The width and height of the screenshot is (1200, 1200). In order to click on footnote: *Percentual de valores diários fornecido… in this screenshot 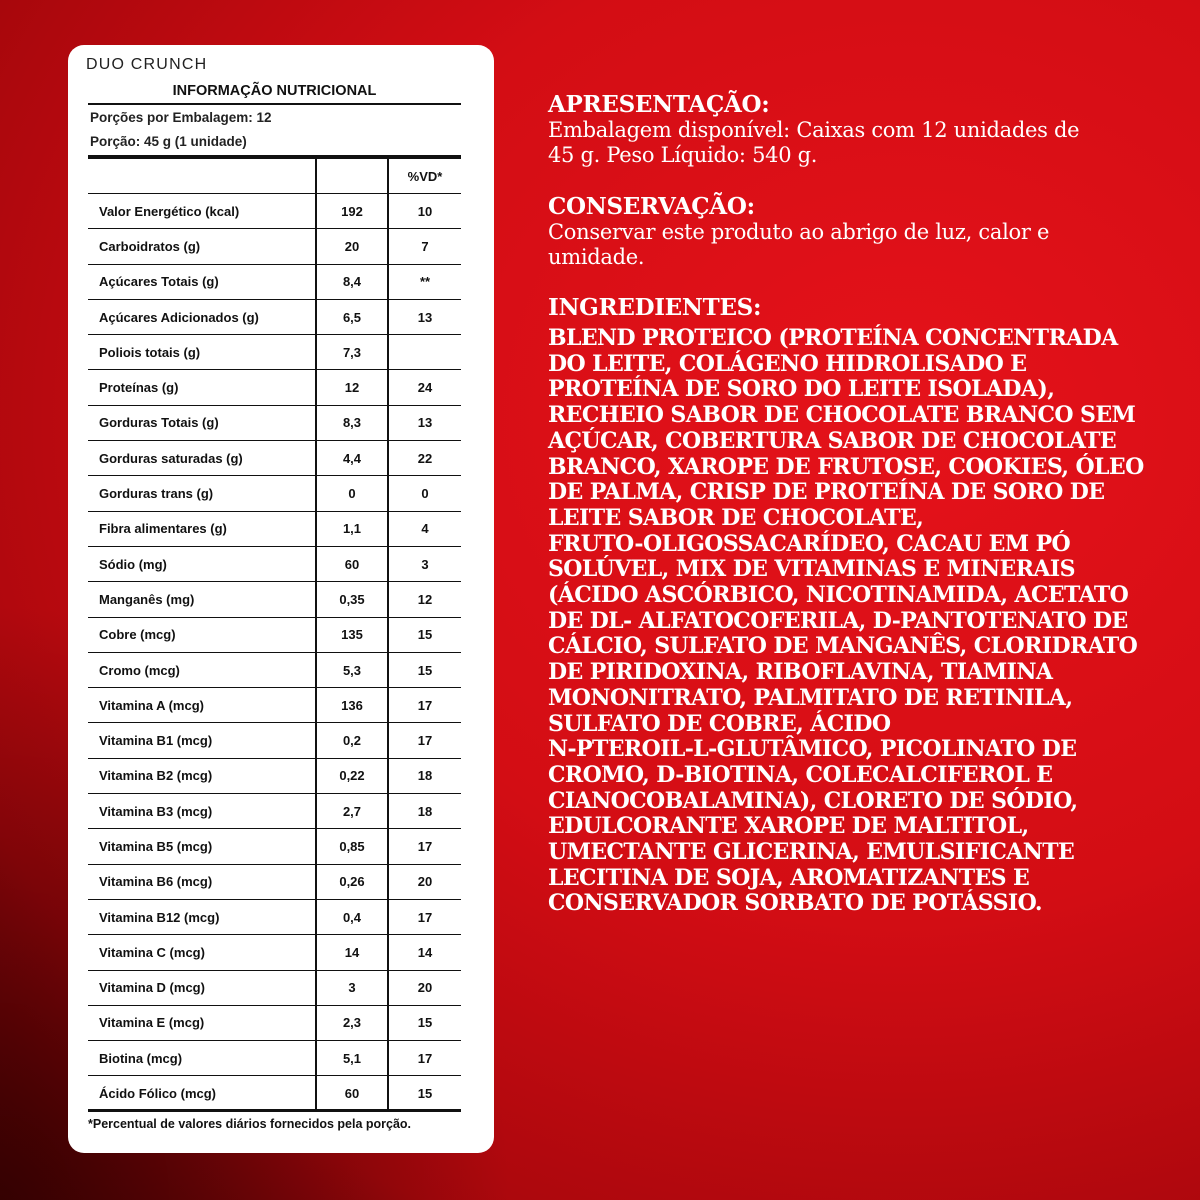, I will do `click(250, 1124)`.